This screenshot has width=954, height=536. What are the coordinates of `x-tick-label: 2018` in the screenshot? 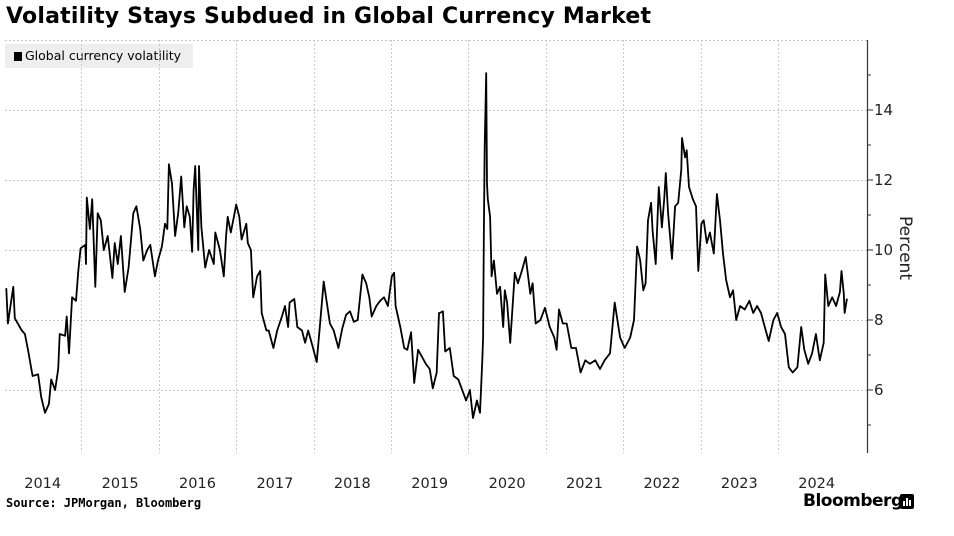 It's located at (352, 484).